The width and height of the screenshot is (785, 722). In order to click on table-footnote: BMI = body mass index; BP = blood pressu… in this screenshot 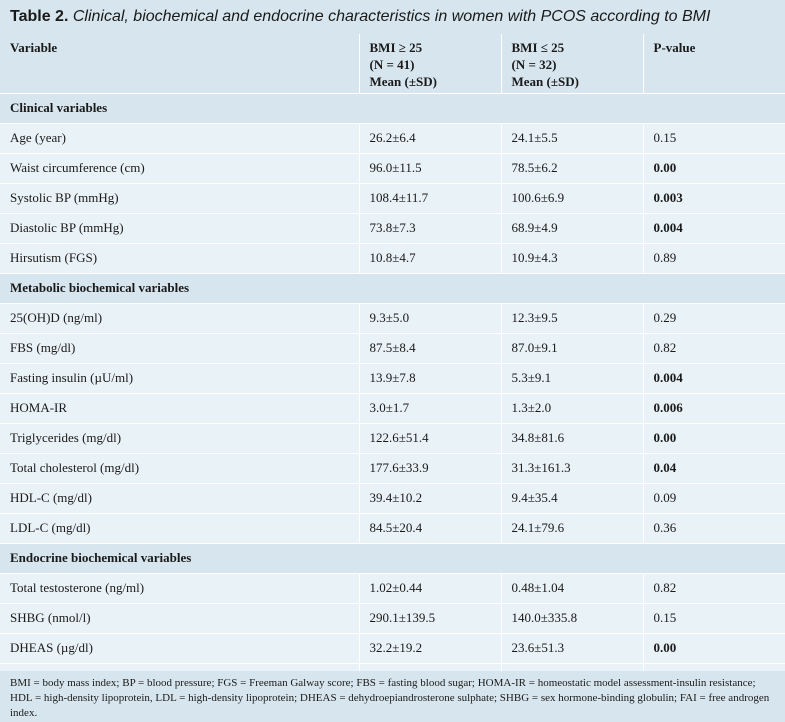, I will do `click(392, 696)`.